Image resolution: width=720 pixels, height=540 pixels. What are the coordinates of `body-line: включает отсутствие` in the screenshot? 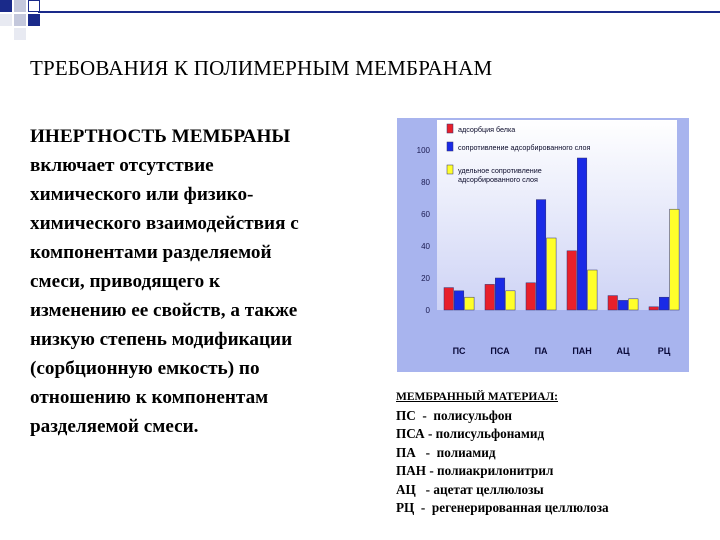 It's located at (122, 165).